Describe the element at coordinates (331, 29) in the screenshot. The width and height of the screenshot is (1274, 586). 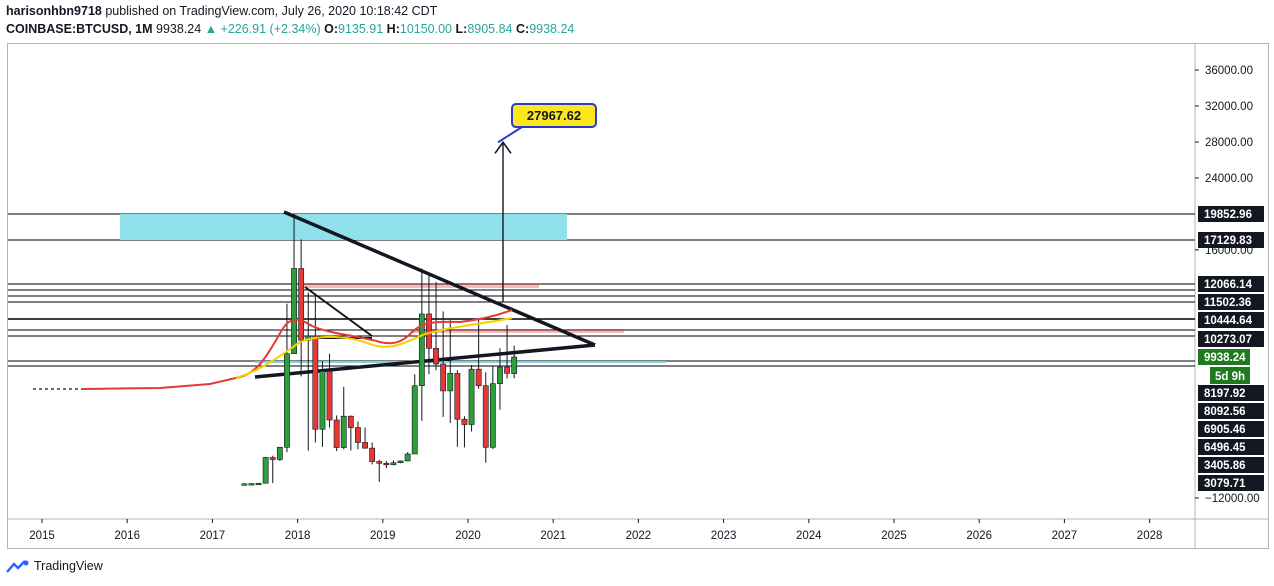
I see `open-label: O:` at that location.